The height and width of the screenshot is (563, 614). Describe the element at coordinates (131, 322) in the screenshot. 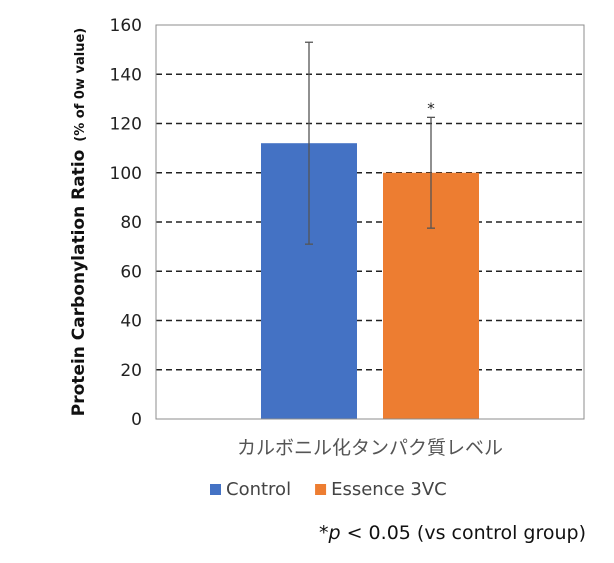

I see `y-tick-label: 40` at that location.